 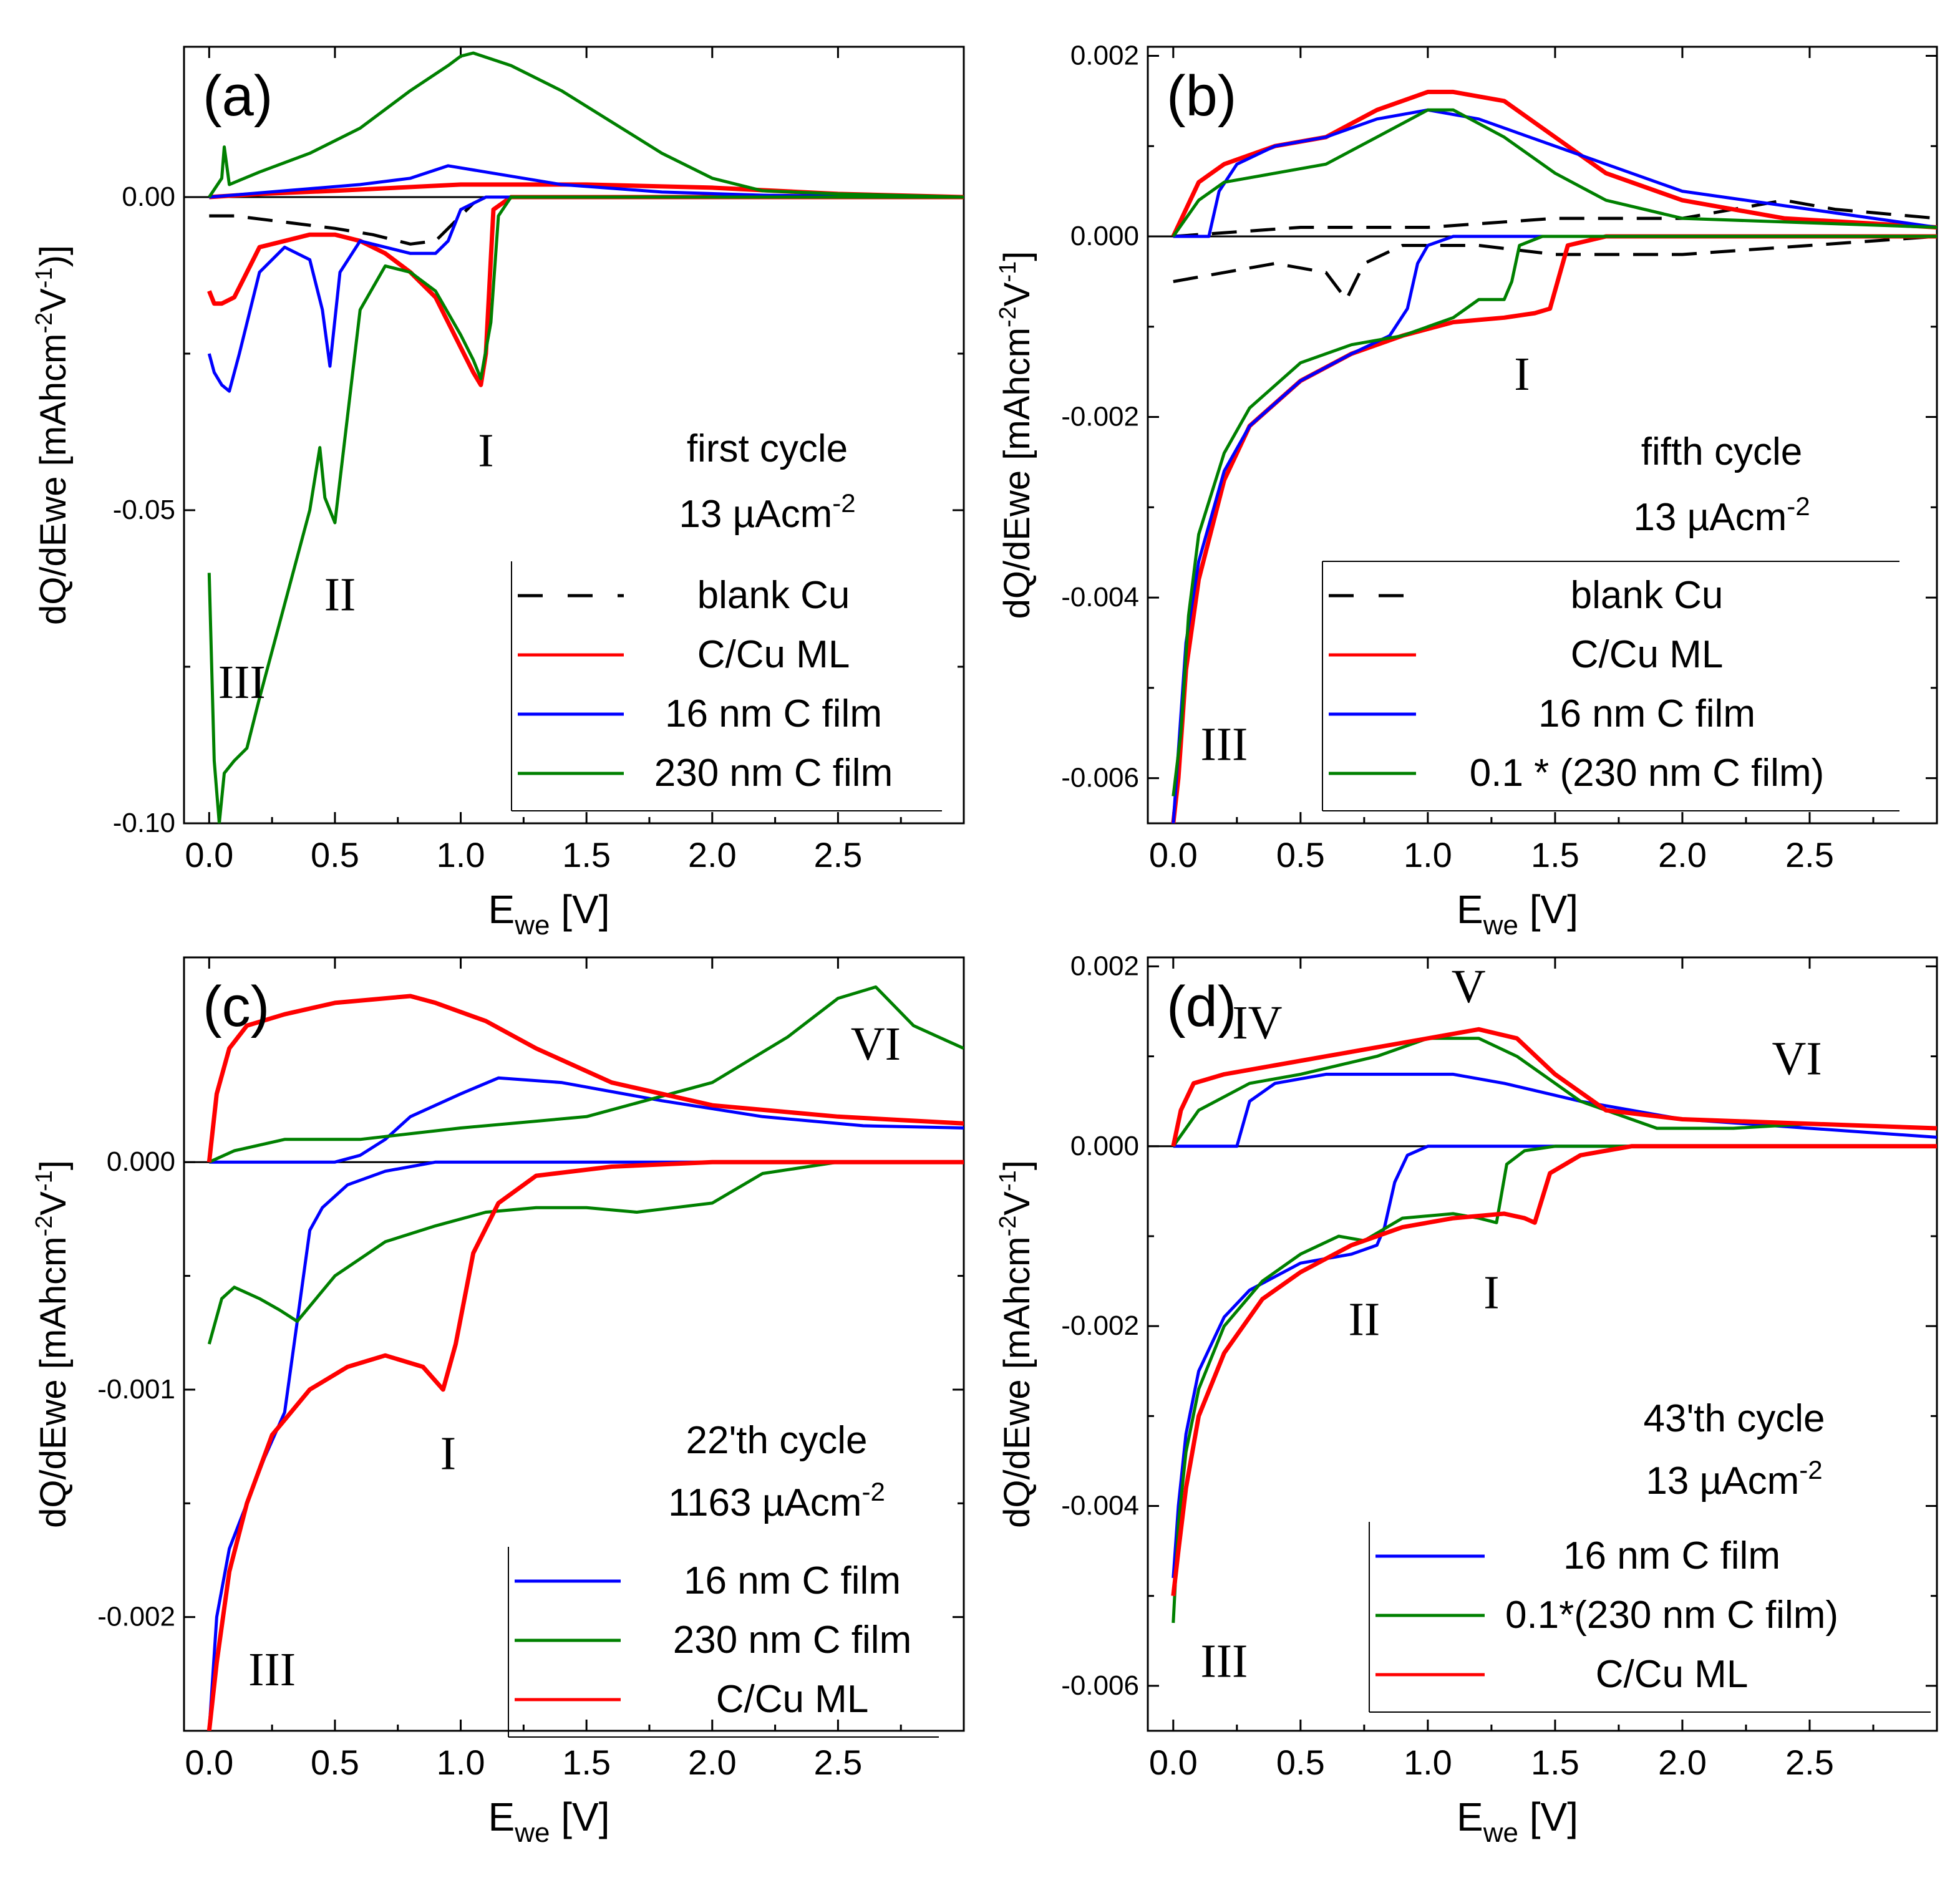 What do you see at coordinates (1555, 218) in the screenshot?
I see `series-line-blank-cu-anodic-` at bounding box center [1555, 218].